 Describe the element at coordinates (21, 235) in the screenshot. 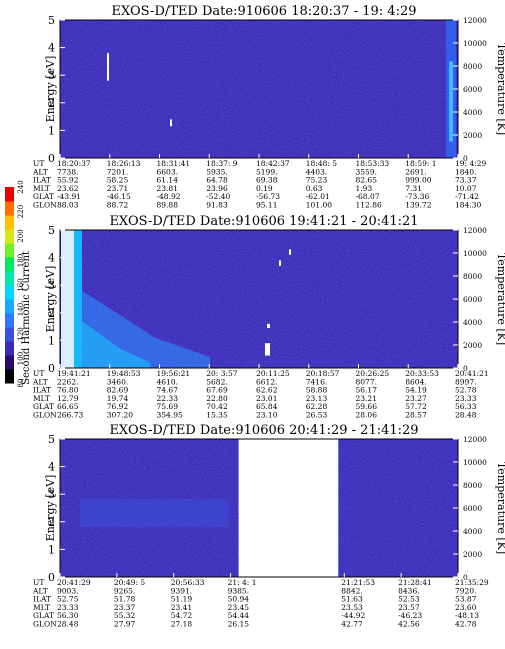

I see `colorbar-tick-label: 200` at that location.